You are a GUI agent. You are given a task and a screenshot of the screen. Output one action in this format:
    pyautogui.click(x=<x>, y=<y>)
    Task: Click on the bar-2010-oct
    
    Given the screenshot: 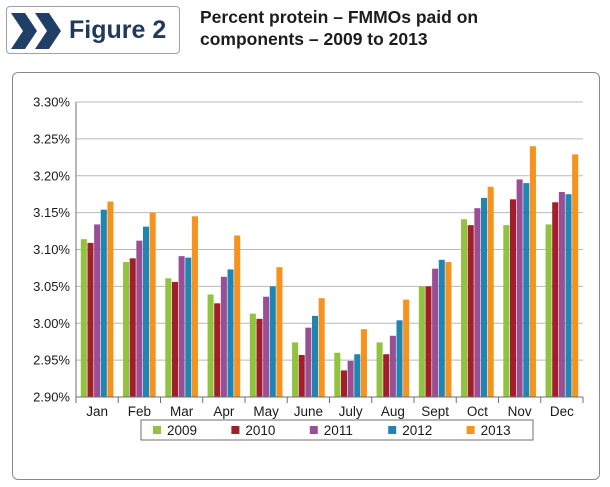 What is the action you would take?
    pyautogui.click(x=470, y=311)
    